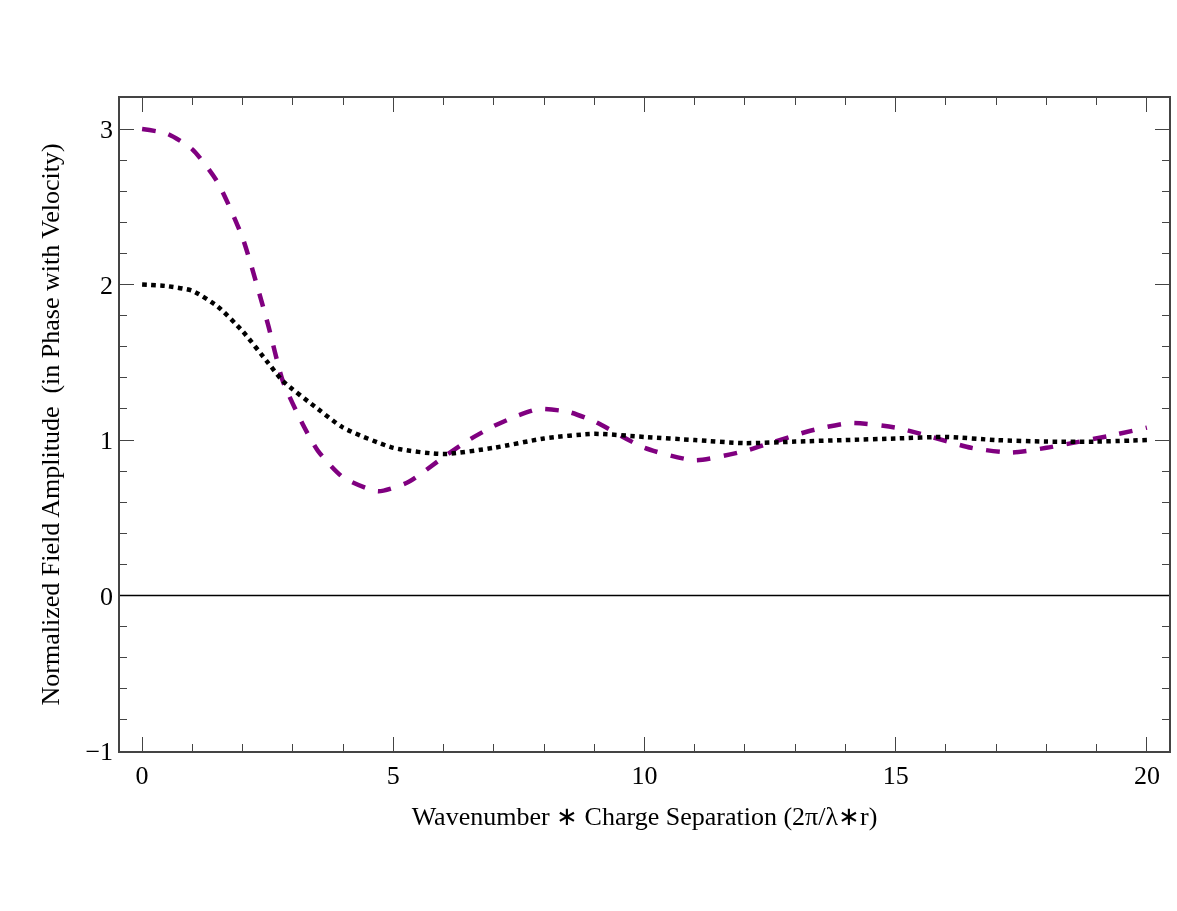 The width and height of the screenshot is (1177, 911). Describe the element at coordinates (1146, 775) in the screenshot. I see `x-tick-label: 20` at that location.